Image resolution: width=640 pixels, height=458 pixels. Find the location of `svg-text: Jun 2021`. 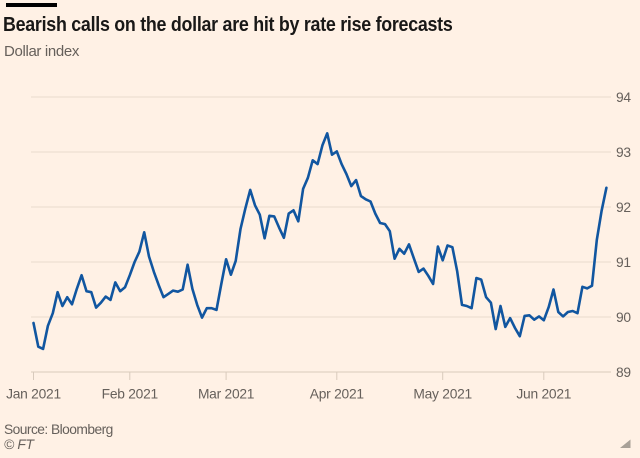

svg-text: Jun 2021 is located at coordinates (543, 393).